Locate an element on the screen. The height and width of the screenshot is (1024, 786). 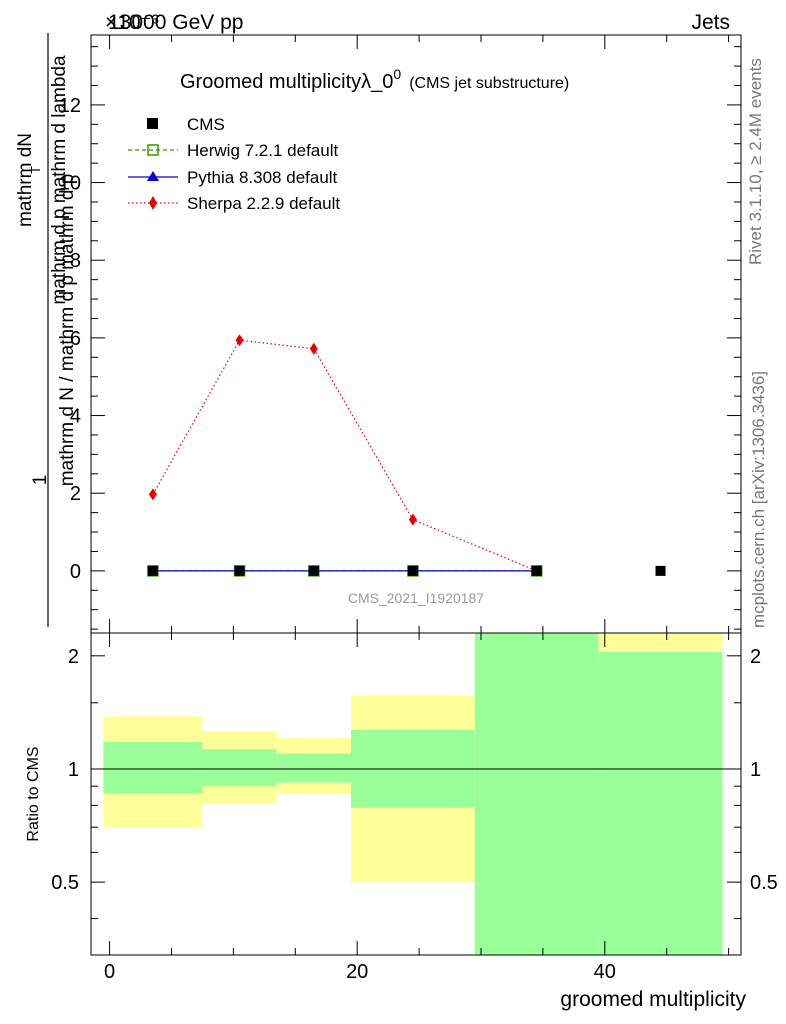
y-axis-title-denominator-1: mathrm d p mathrm d lambda is located at coordinates (59, 180).